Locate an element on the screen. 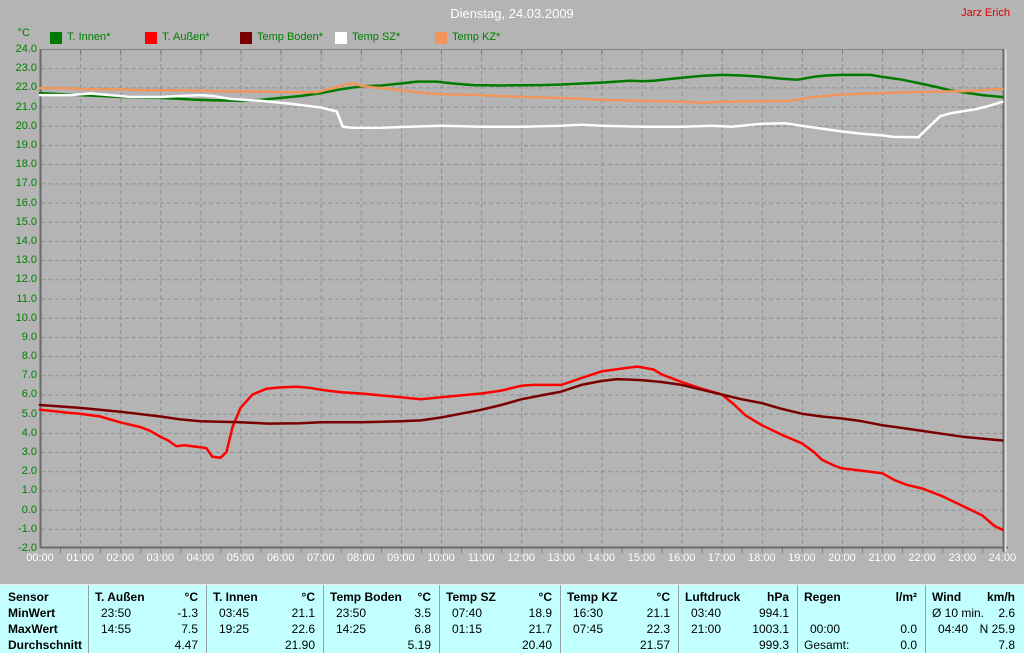  col-header-name: Temp SZ is located at coordinates (471, 597).